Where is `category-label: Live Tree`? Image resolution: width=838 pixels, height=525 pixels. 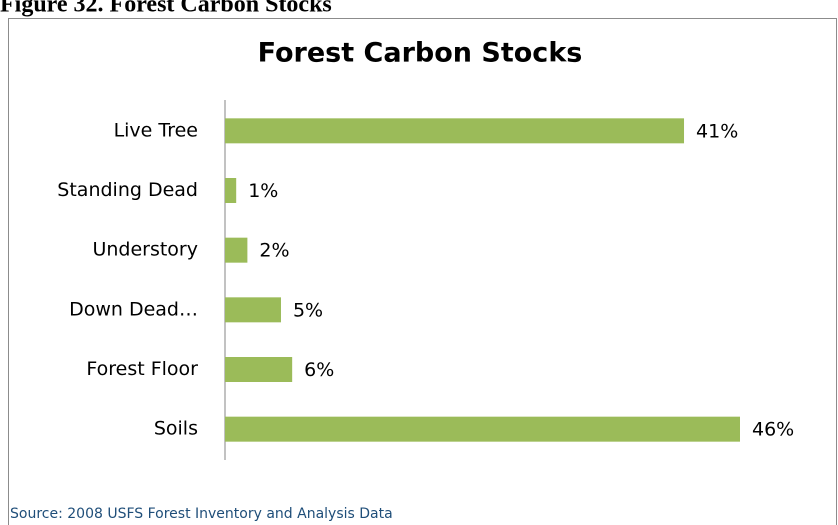 category-label: Live Tree is located at coordinates (156, 130).